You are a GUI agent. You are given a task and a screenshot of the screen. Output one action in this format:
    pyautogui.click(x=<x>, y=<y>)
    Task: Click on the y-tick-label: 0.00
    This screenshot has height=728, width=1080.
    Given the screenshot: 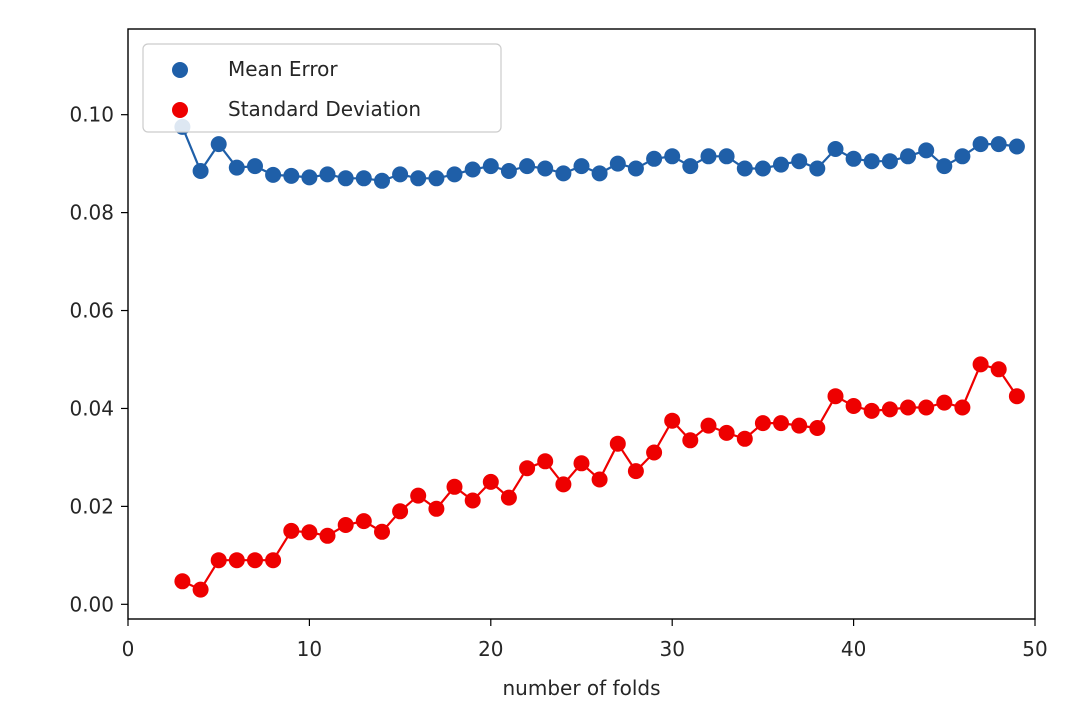 What is the action you would take?
    pyautogui.click(x=91, y=604)
    